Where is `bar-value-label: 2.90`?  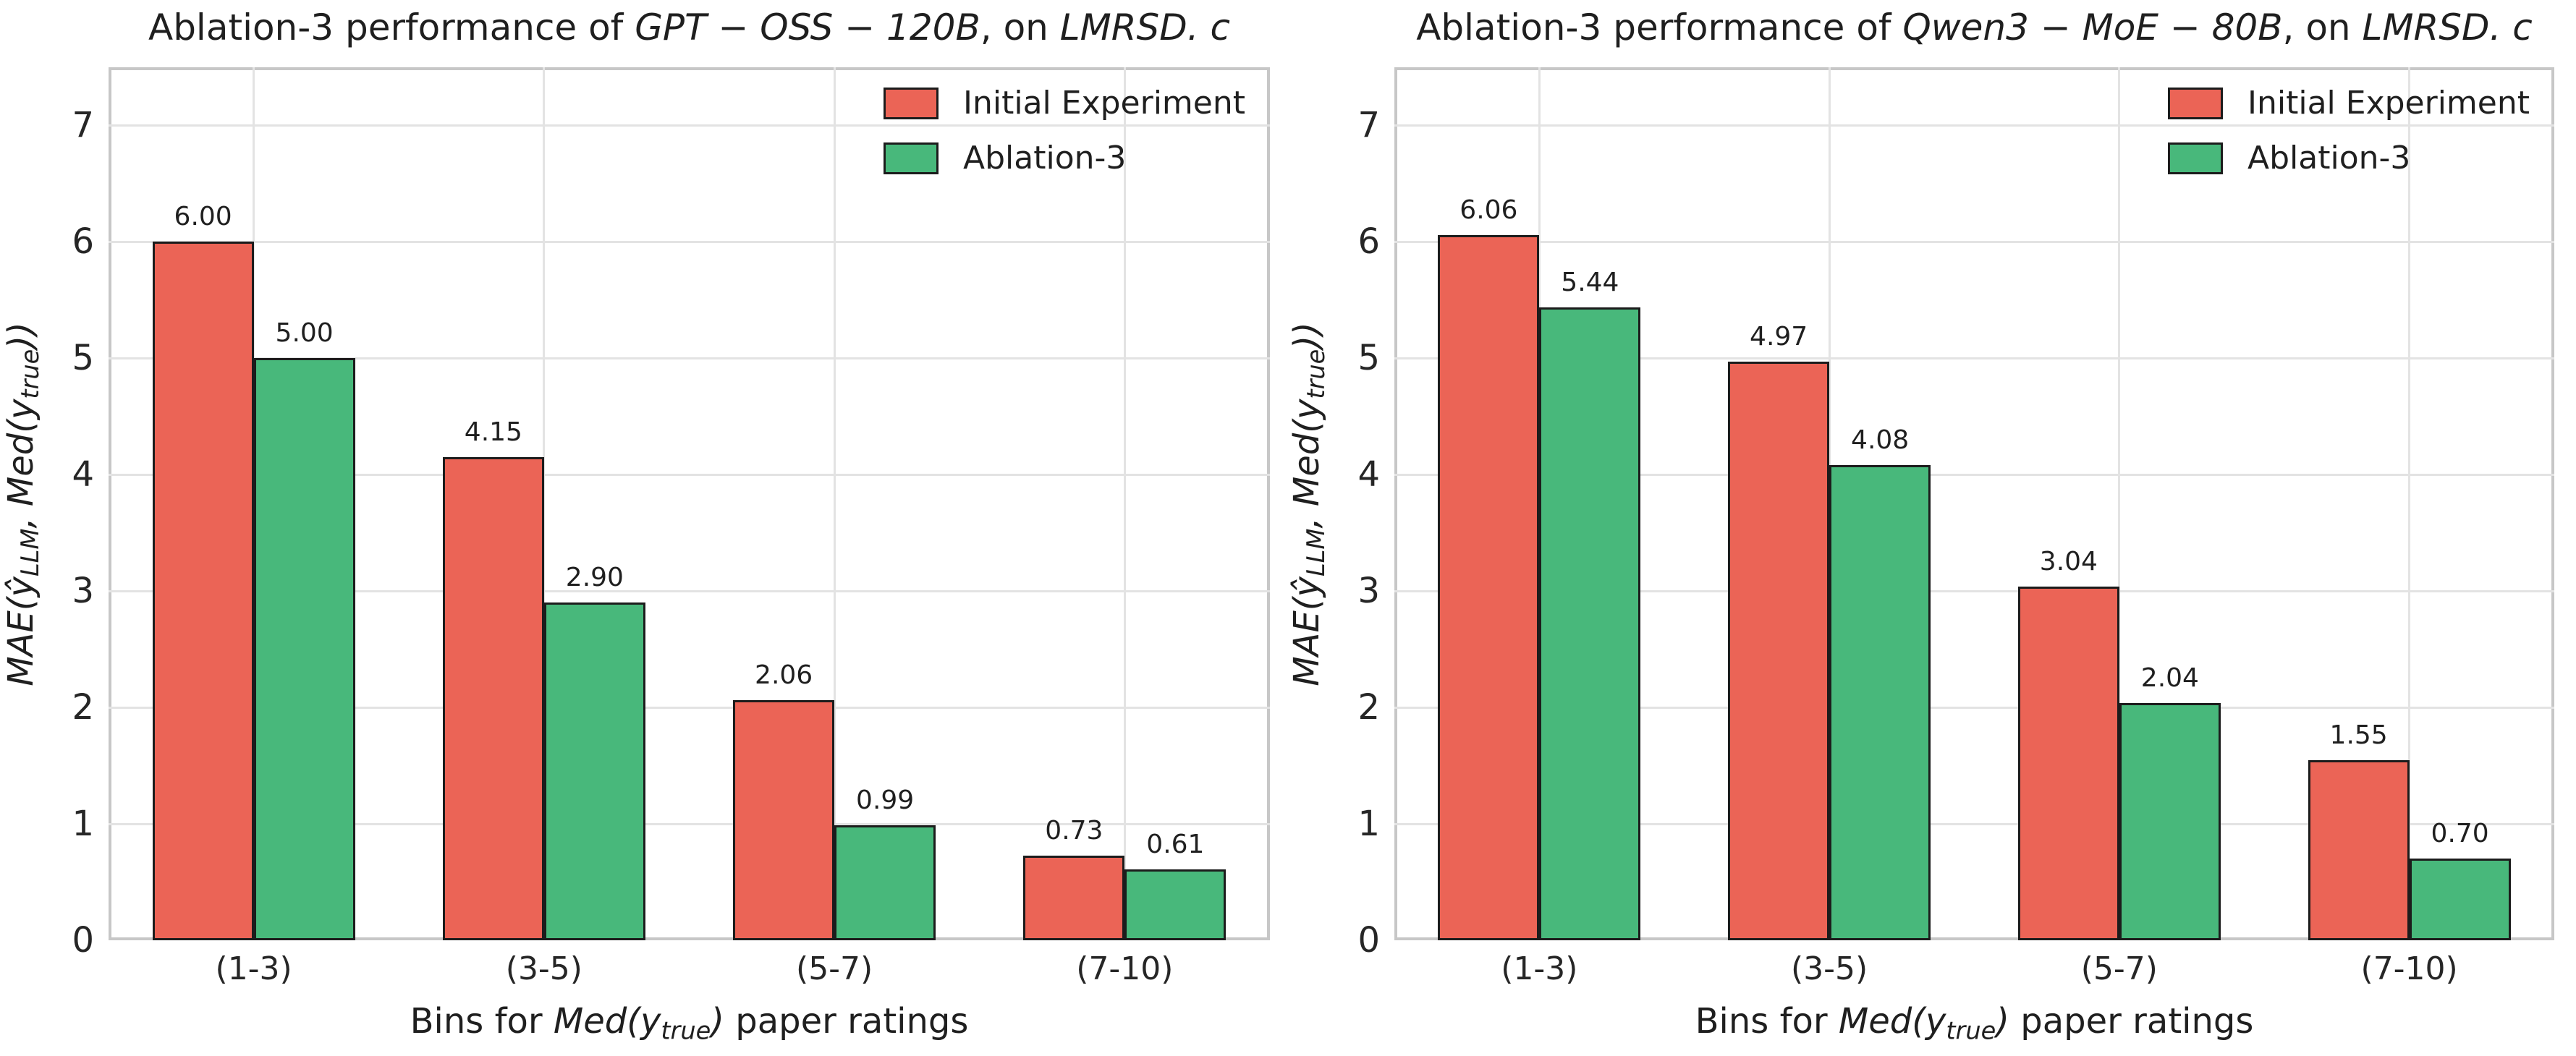
bar-value-label: 2.90 is located at coordinates (594, 578).